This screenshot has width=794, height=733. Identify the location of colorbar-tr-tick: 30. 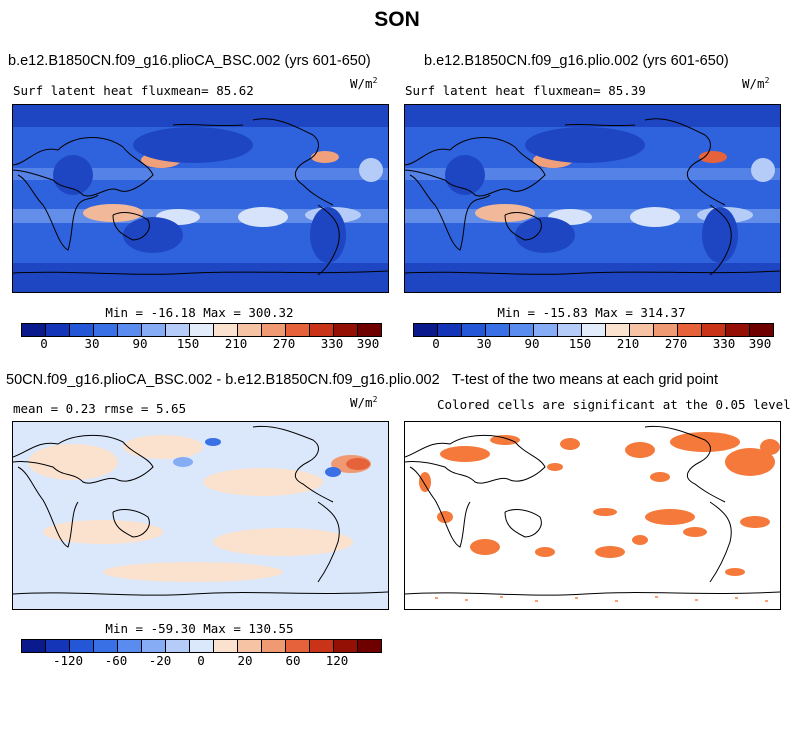
(484, 343).